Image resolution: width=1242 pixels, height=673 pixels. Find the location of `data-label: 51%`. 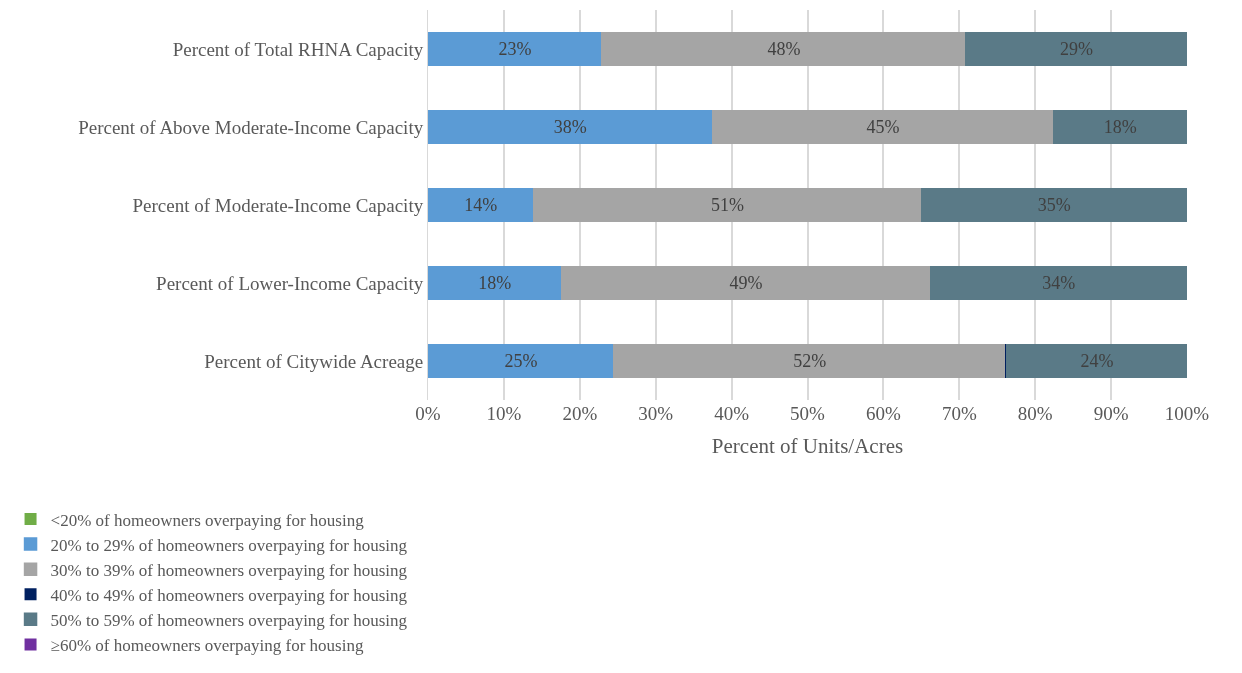

data-label: 51% is located at coordinates (727, 205).